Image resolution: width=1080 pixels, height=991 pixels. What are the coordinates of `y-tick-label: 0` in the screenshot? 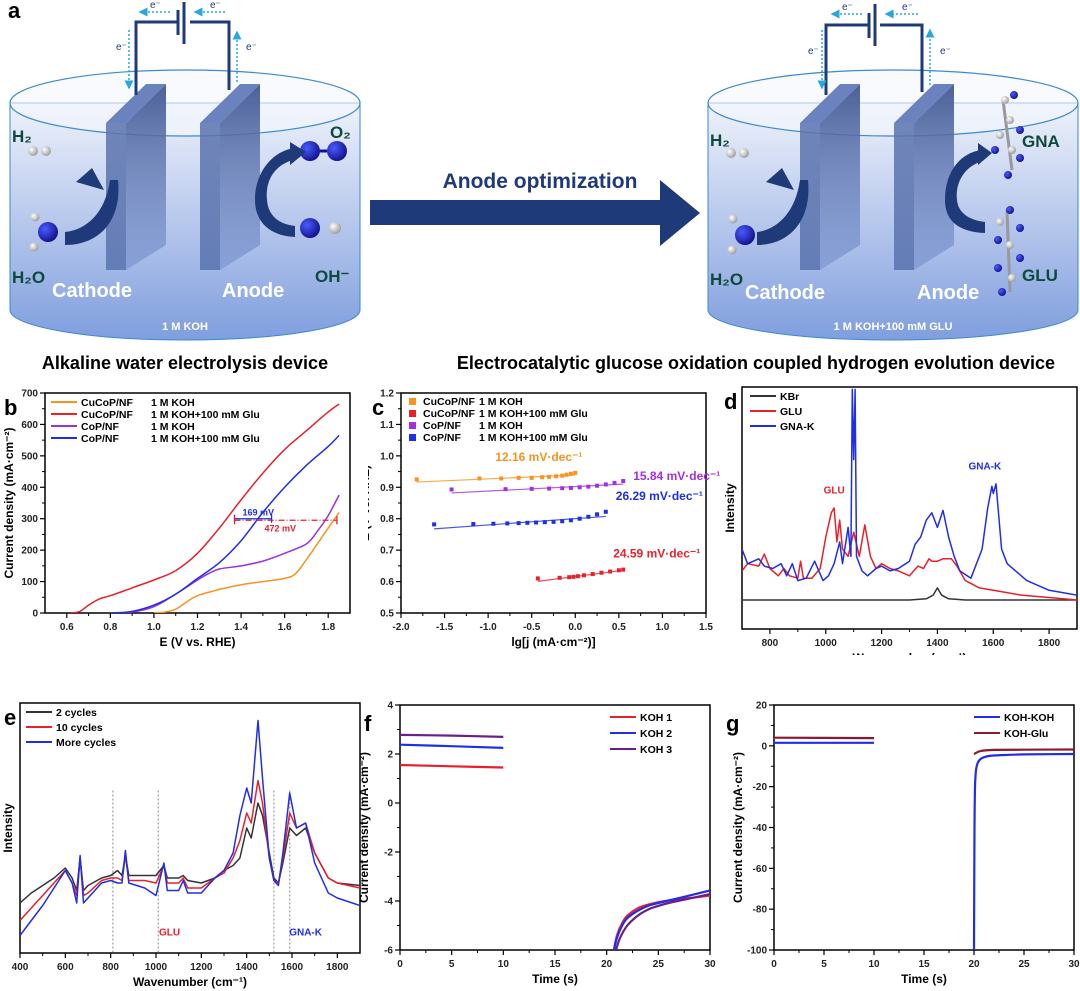 It's located at (764, 746).